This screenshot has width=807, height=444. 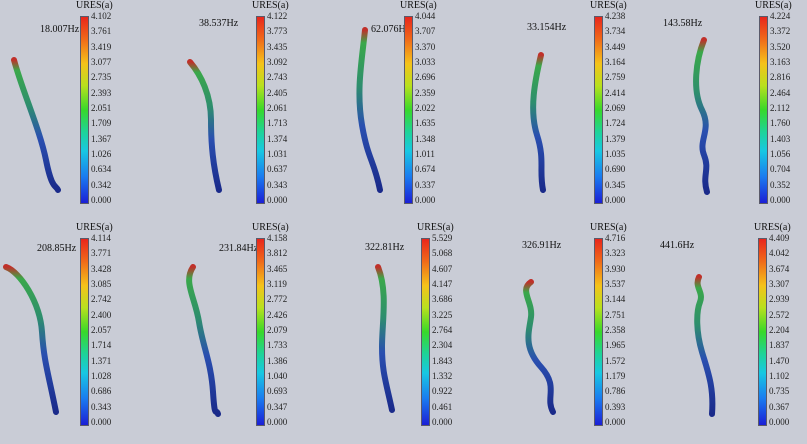 What do you see at coordinates (780, 108) in the screenshot?
I see `colorbar-tick-label: 2.112` at bounding box center [780, 108].